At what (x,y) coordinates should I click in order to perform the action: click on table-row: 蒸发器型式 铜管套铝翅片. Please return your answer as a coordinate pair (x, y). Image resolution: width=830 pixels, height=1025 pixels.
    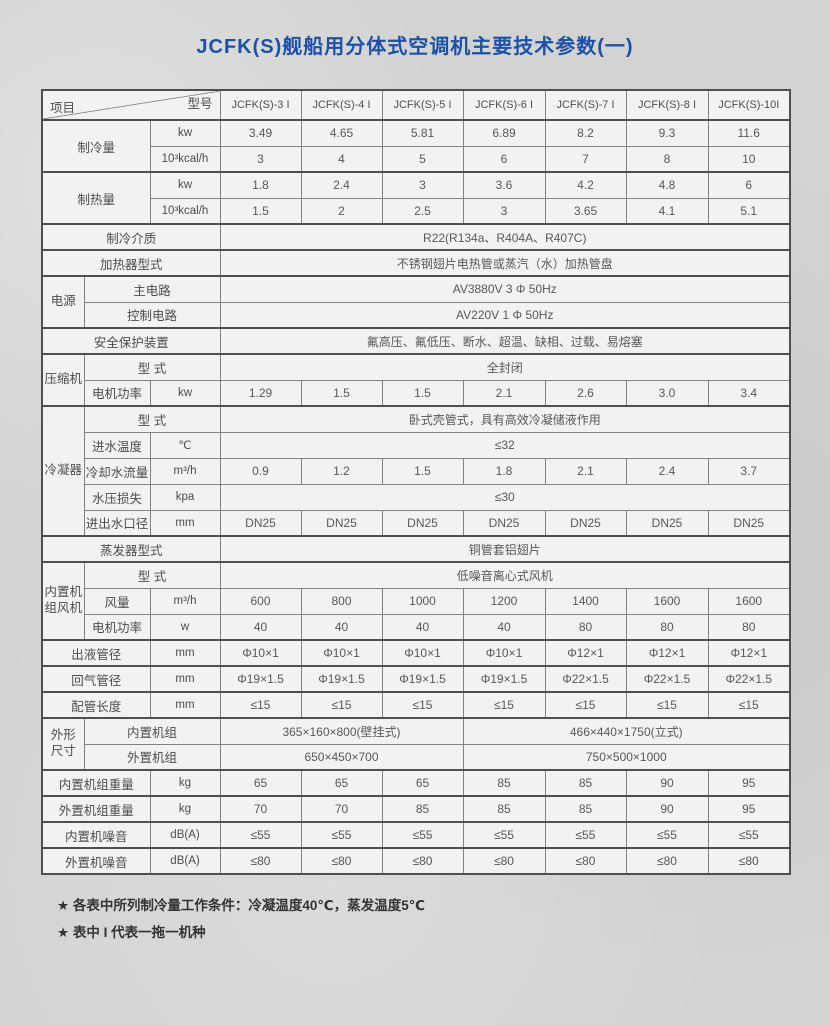
    Looking at the image, I should click on (416, 549).